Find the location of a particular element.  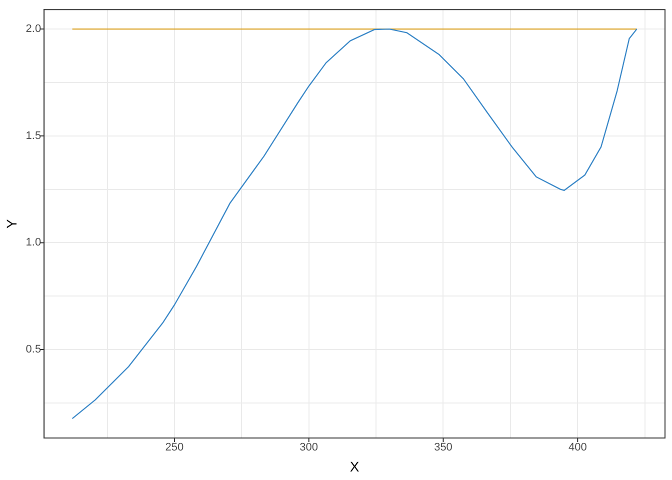

y-tick-label: 1.5 is located at coordinates (34, 136).